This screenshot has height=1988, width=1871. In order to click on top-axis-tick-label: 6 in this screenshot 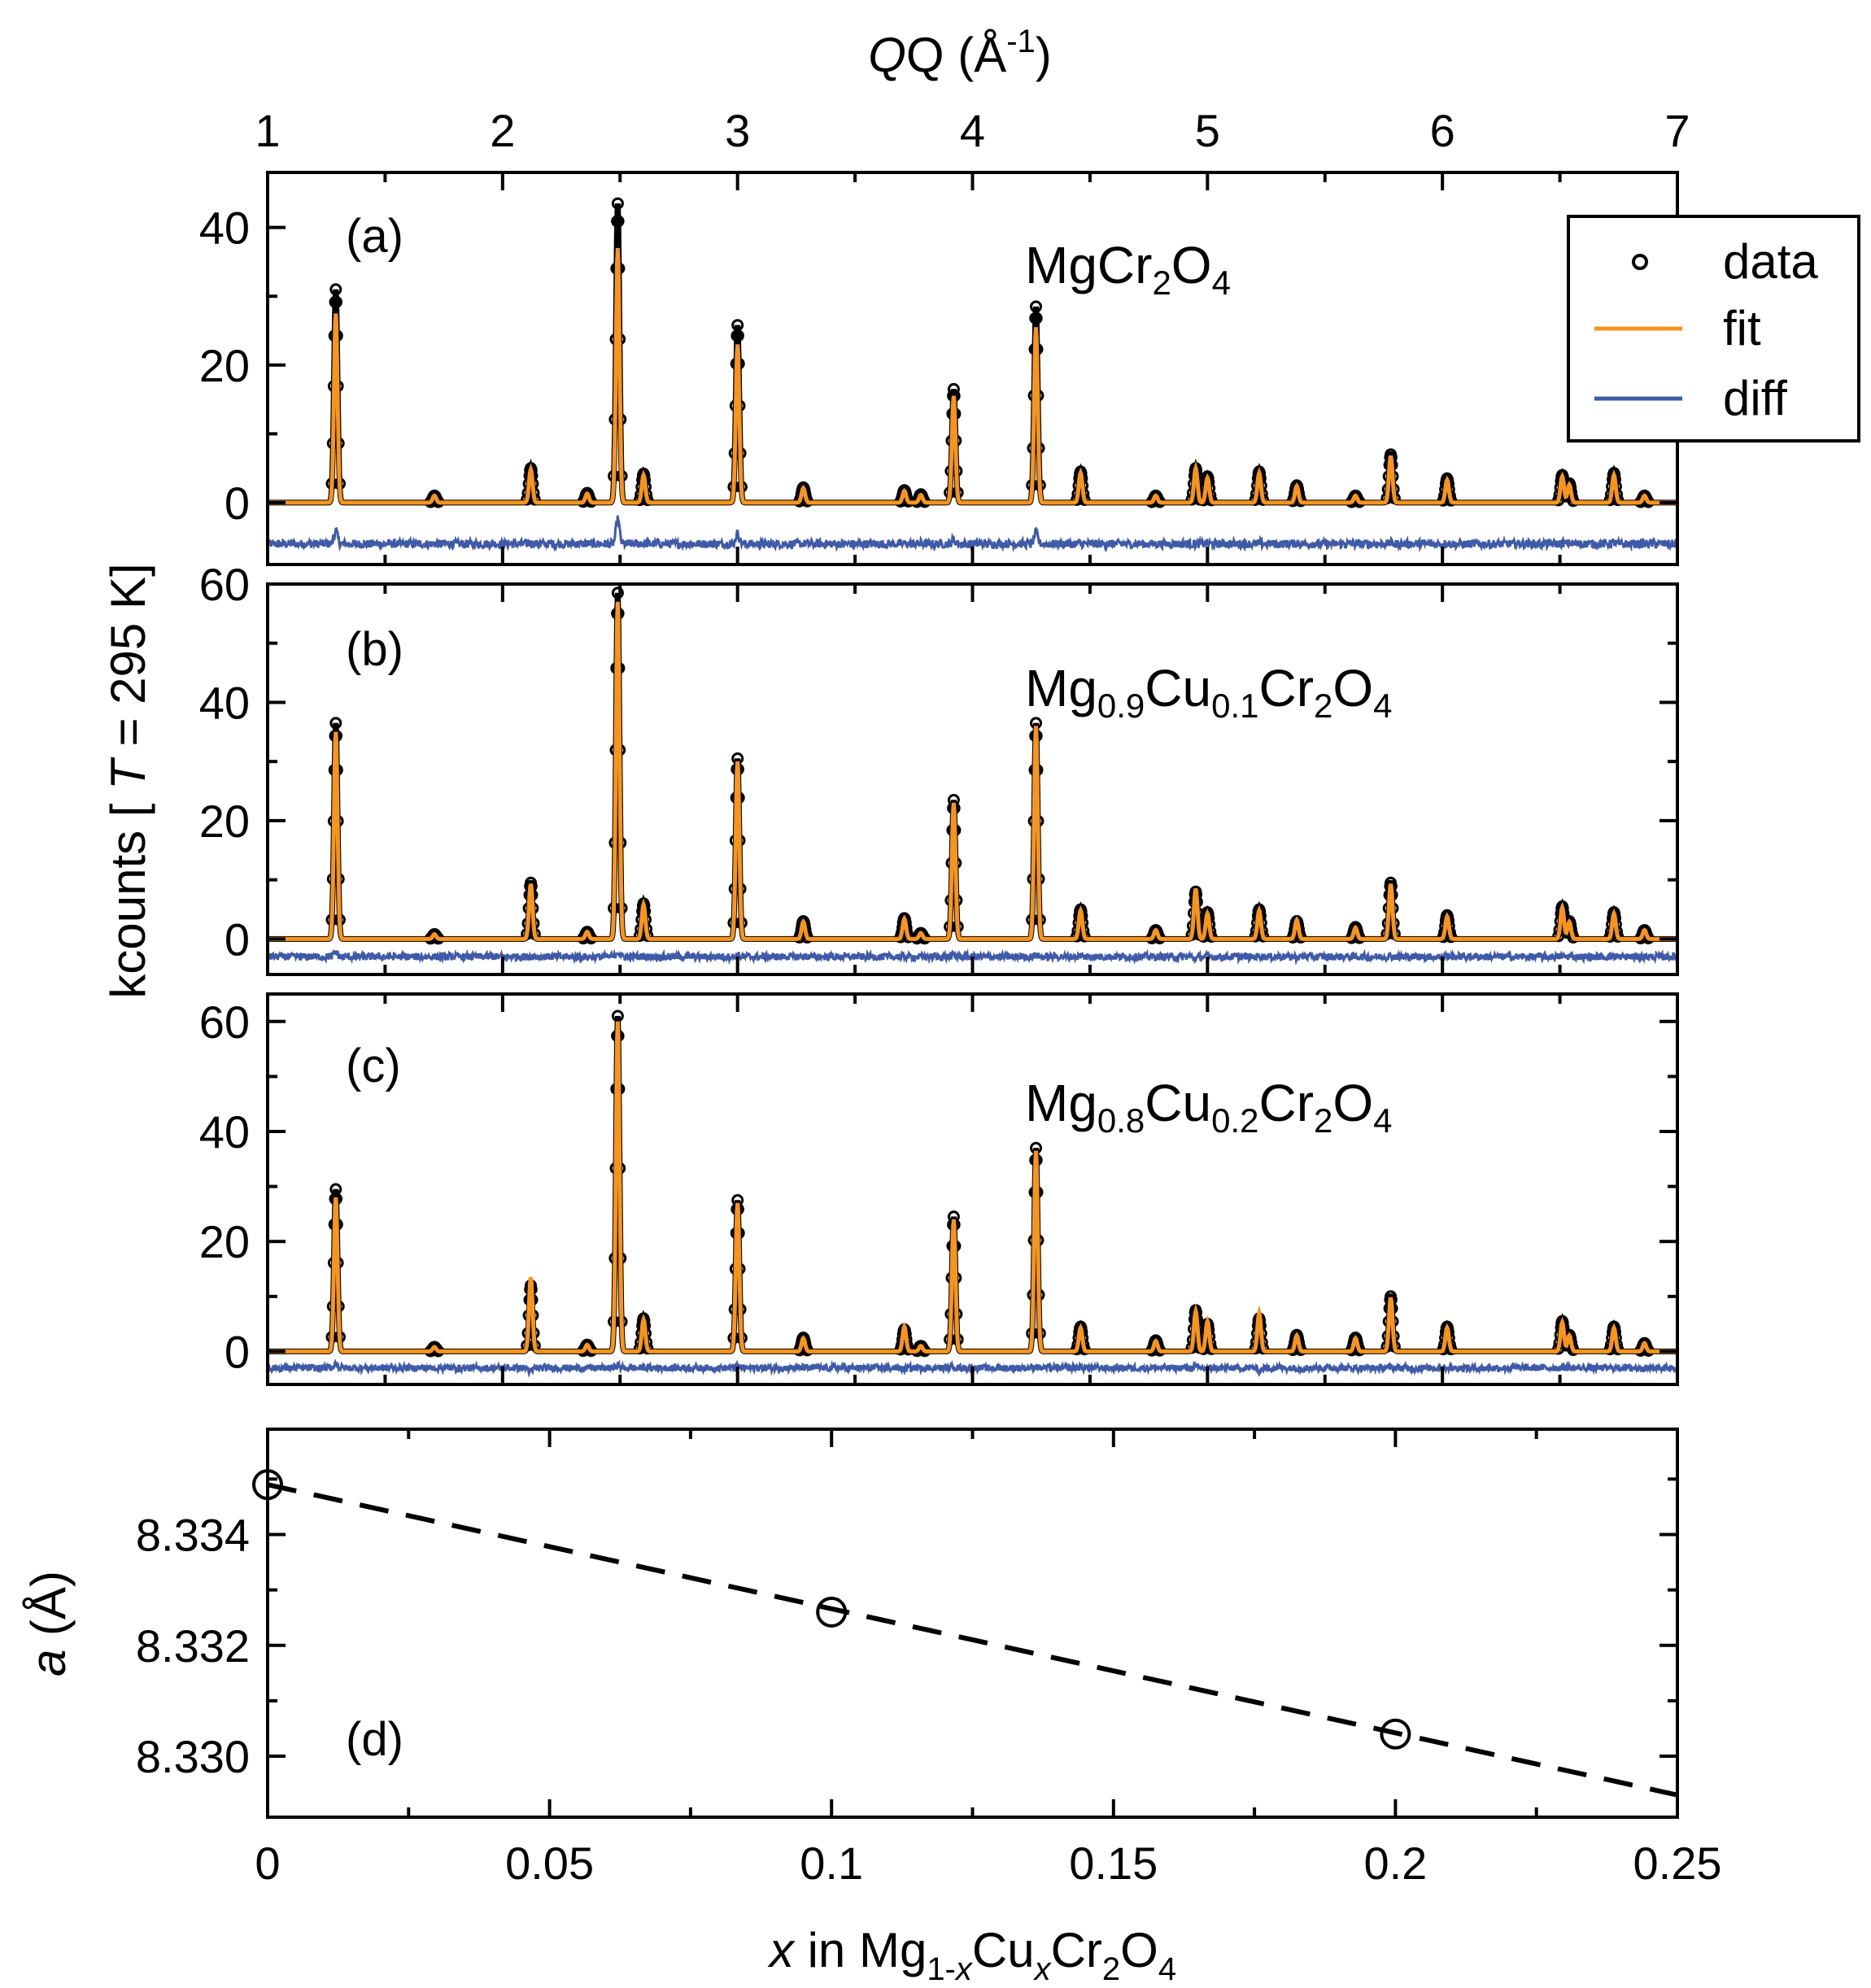, I will do `click(1442, 130)`.